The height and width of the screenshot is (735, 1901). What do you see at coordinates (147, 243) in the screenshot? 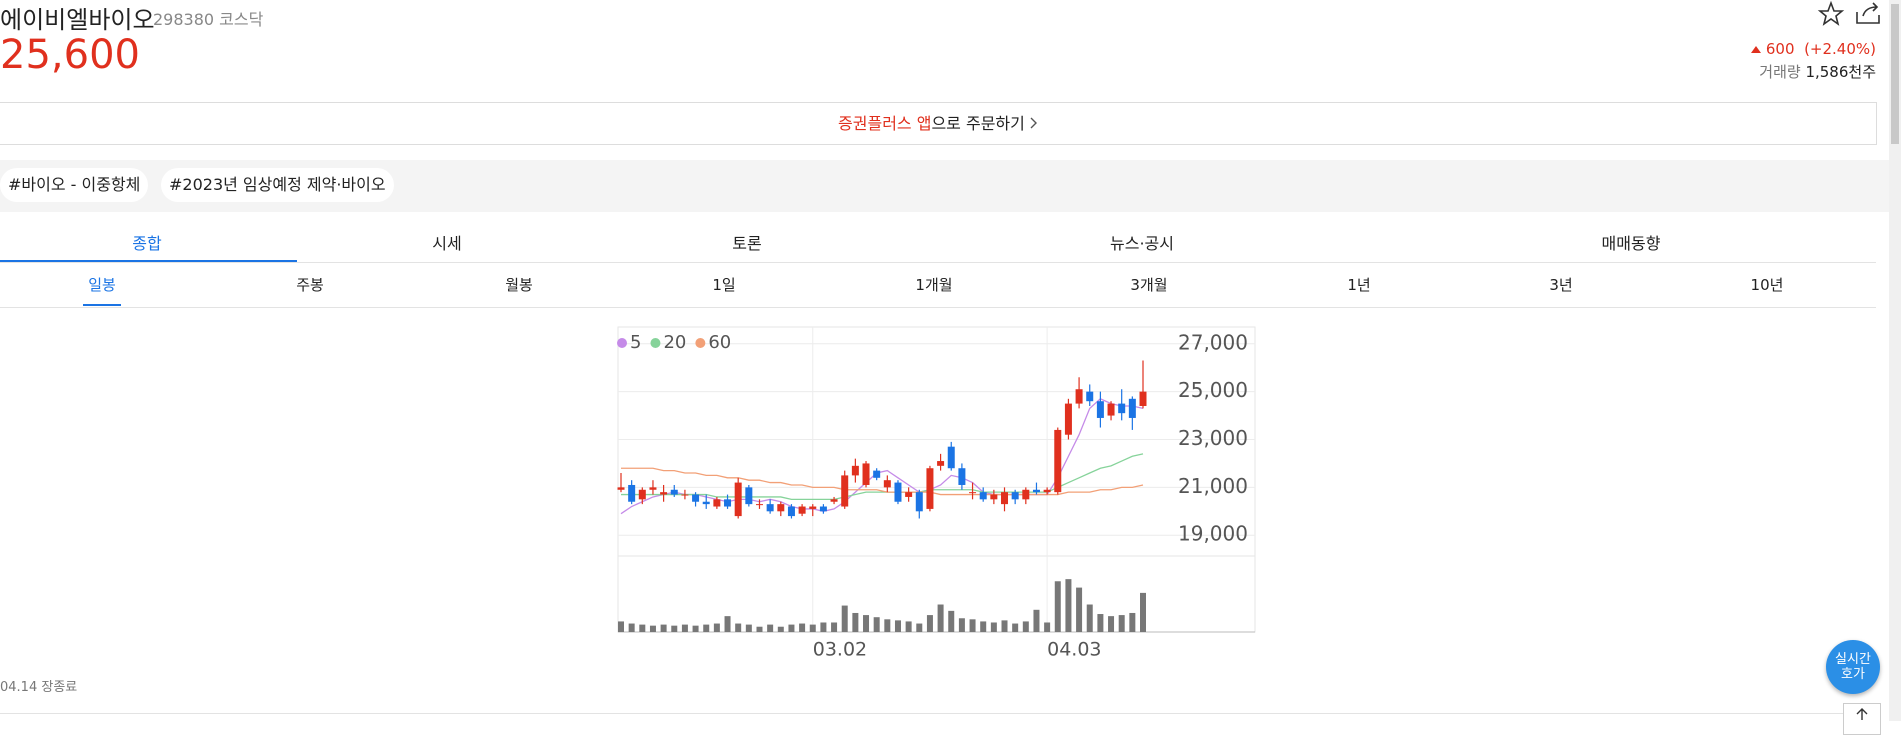
I see `tab: 종합` at bounding box center [147, 243].